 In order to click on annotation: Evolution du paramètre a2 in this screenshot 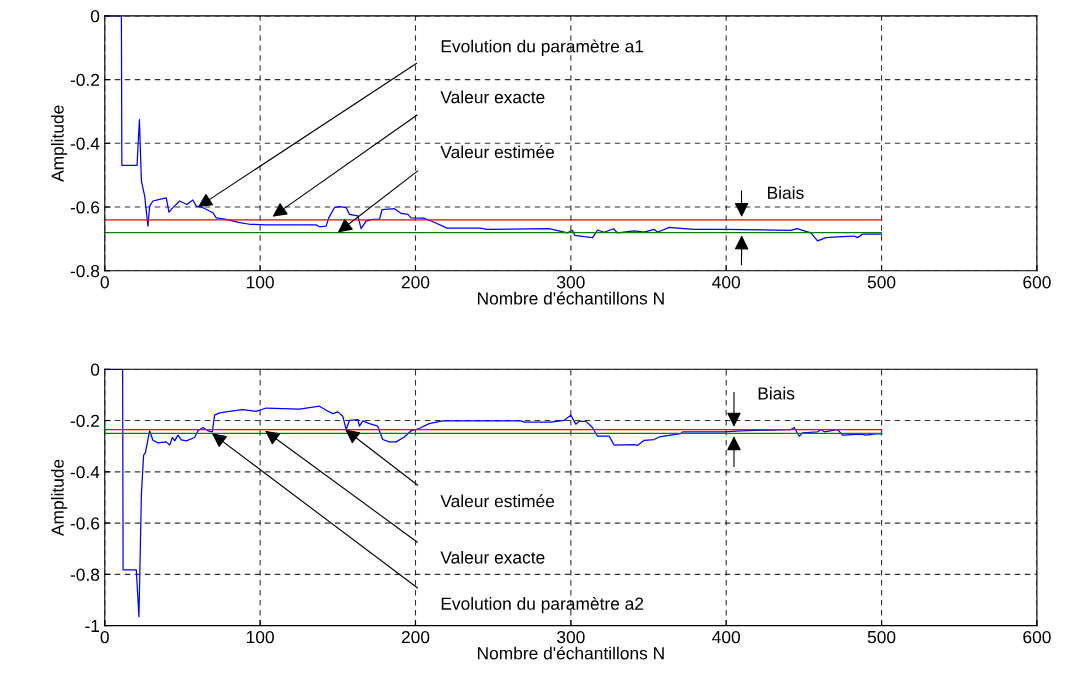, I will do `click(542, 605)`.